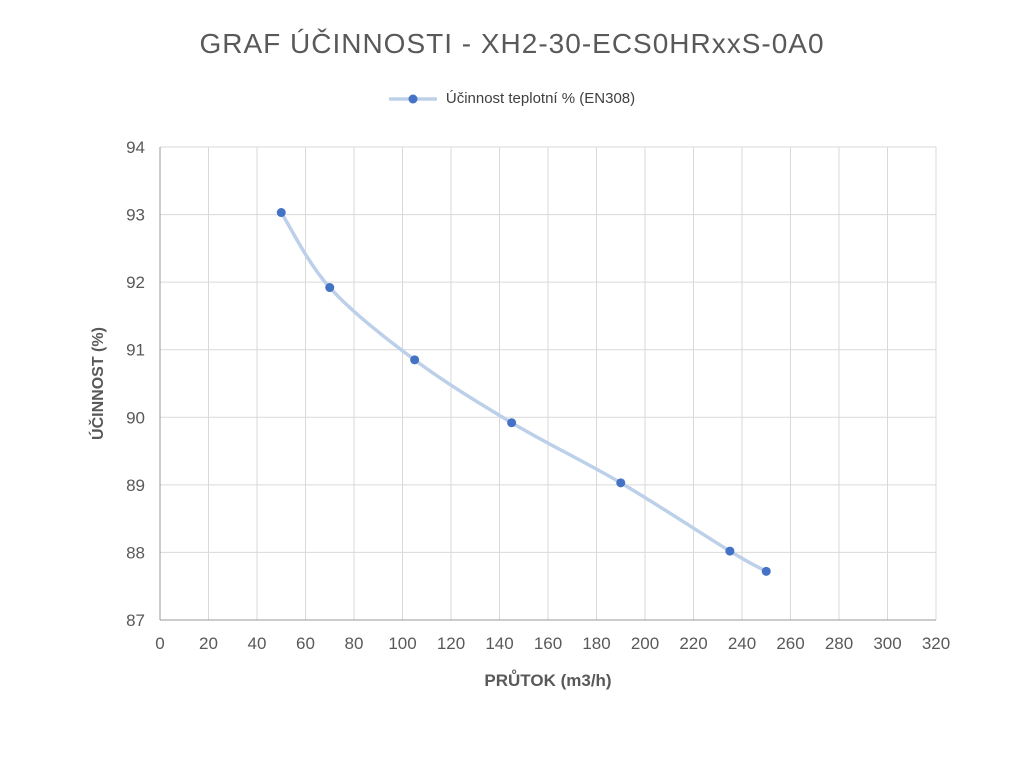  What do you see at coordinates (305, 643) in the screenshot?
I see `x-tick-label: 60` at bounding box center [305, 643].